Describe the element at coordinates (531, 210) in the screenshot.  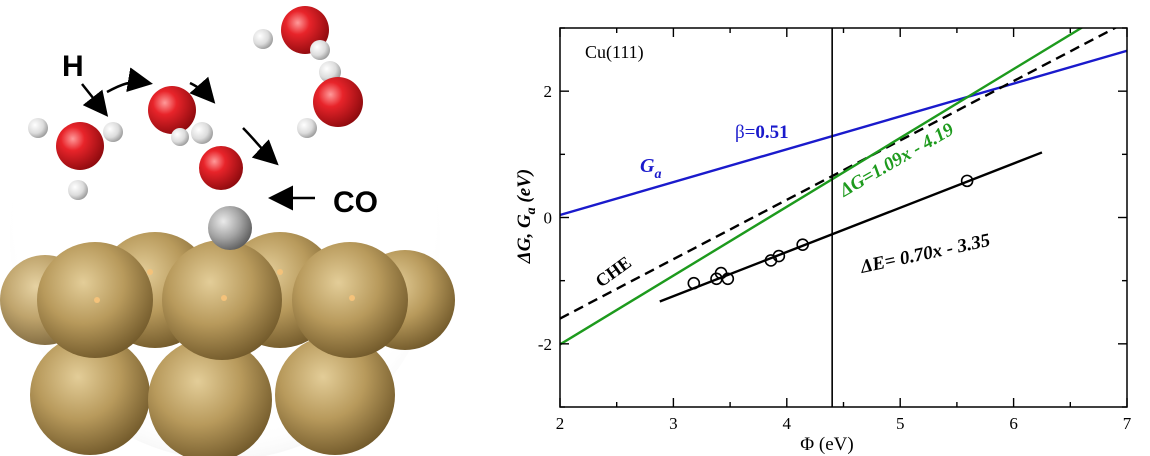
I see `y-label-sub: a` at that location.